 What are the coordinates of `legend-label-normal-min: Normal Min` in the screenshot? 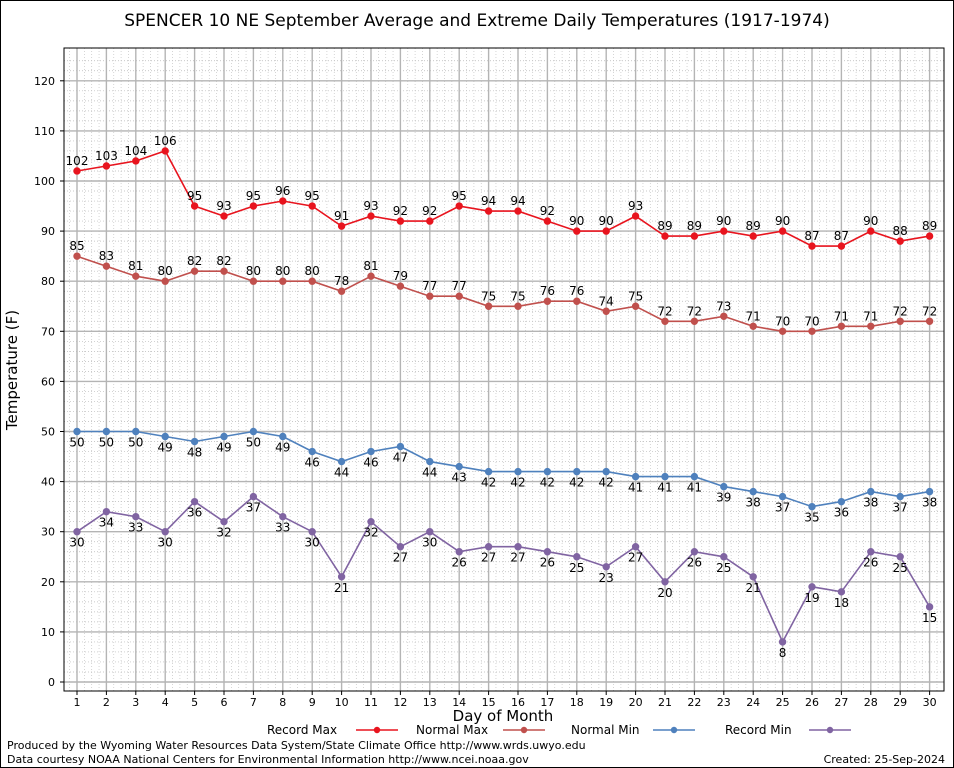 It's located at (605, 730).